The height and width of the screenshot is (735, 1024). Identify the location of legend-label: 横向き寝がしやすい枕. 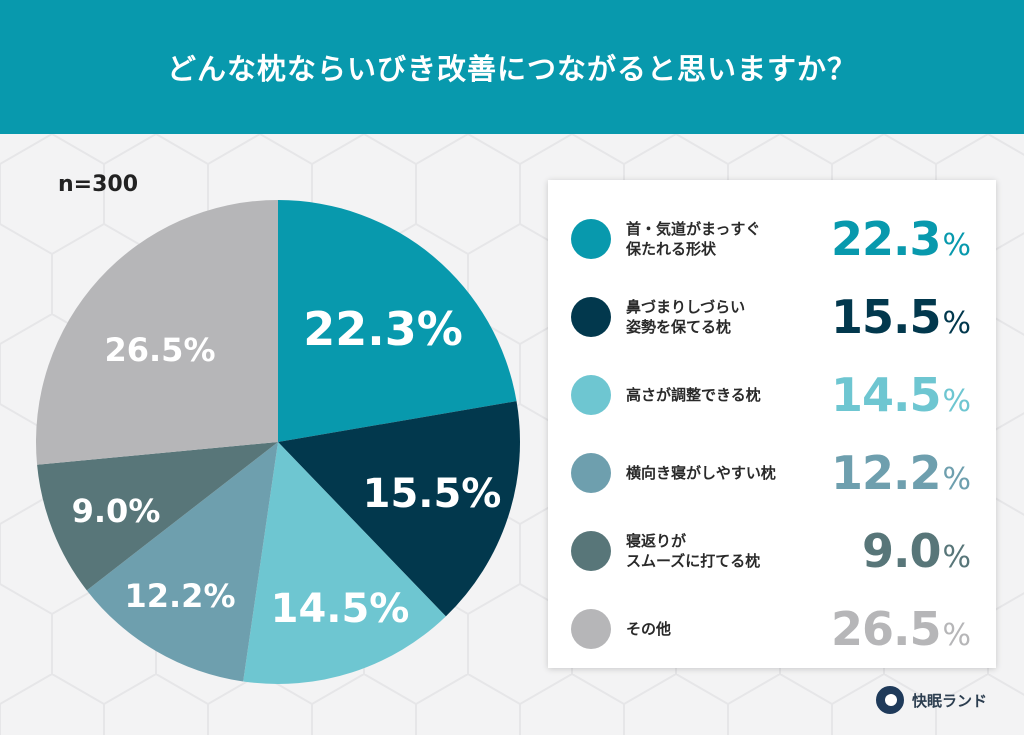
(701, 473).